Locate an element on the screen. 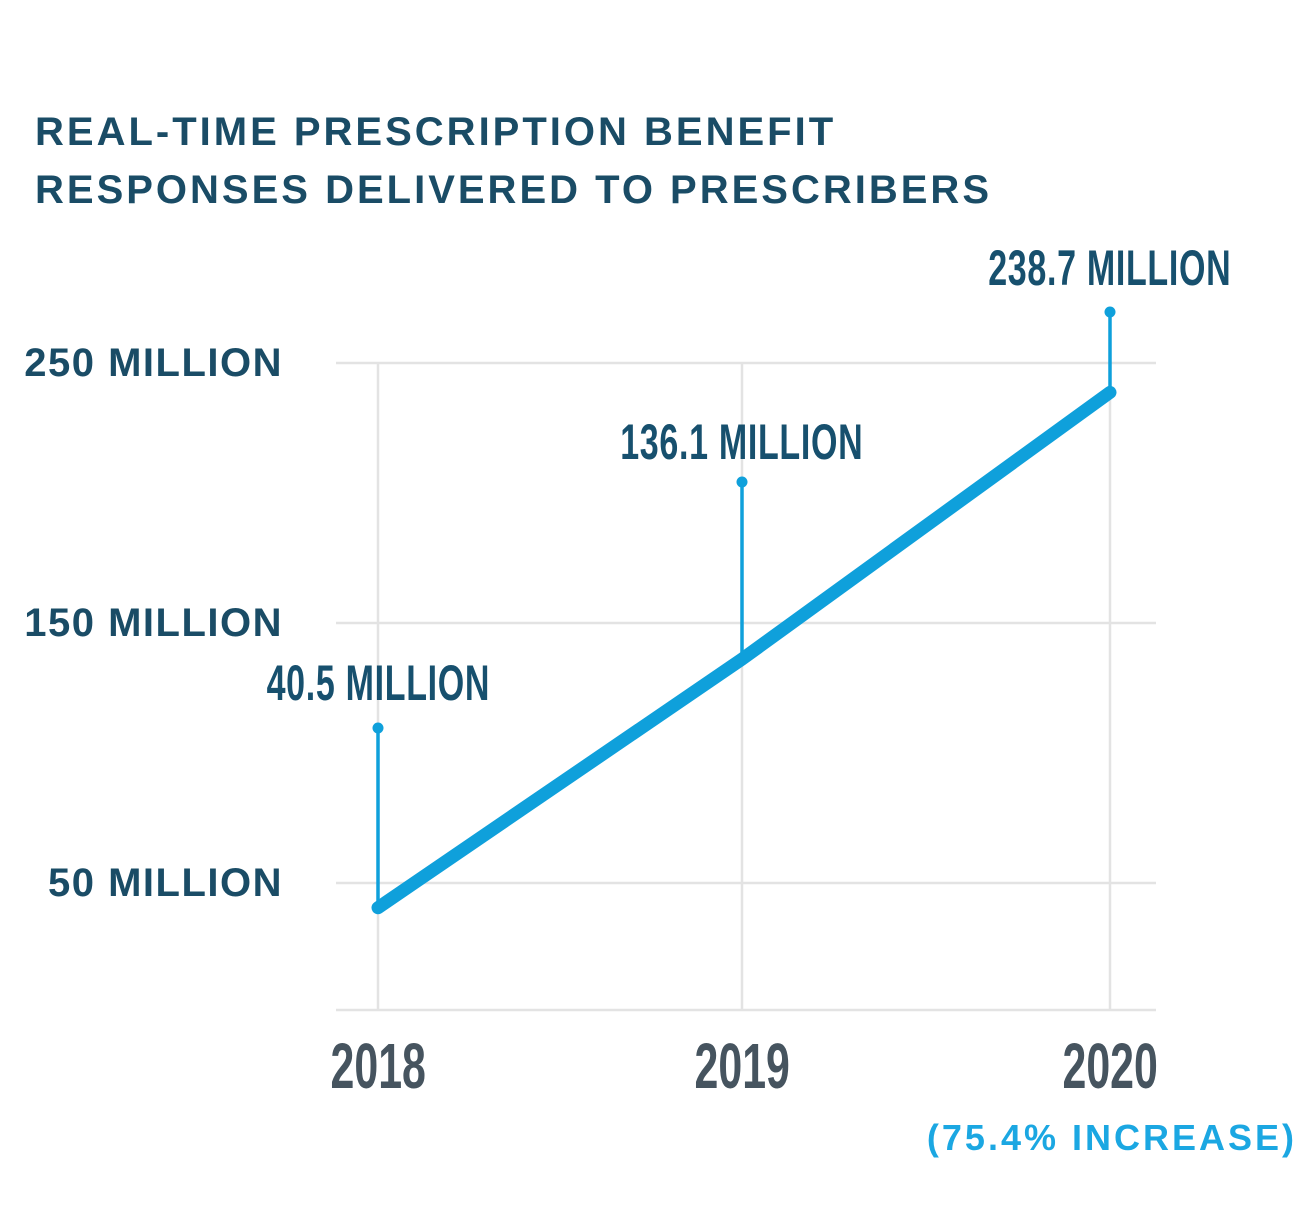 The height and width of the screenshot is (1209, 1313). data-point-label: 40.5 MILLION is located at coordinates (378, 683).